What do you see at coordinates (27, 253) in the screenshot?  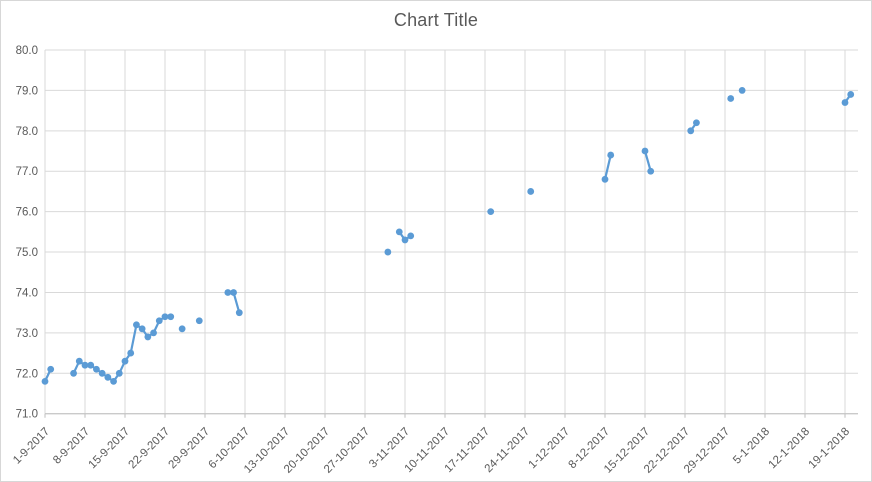 I see `y-tick-label: 75.0` at bounding box center [27, 253].